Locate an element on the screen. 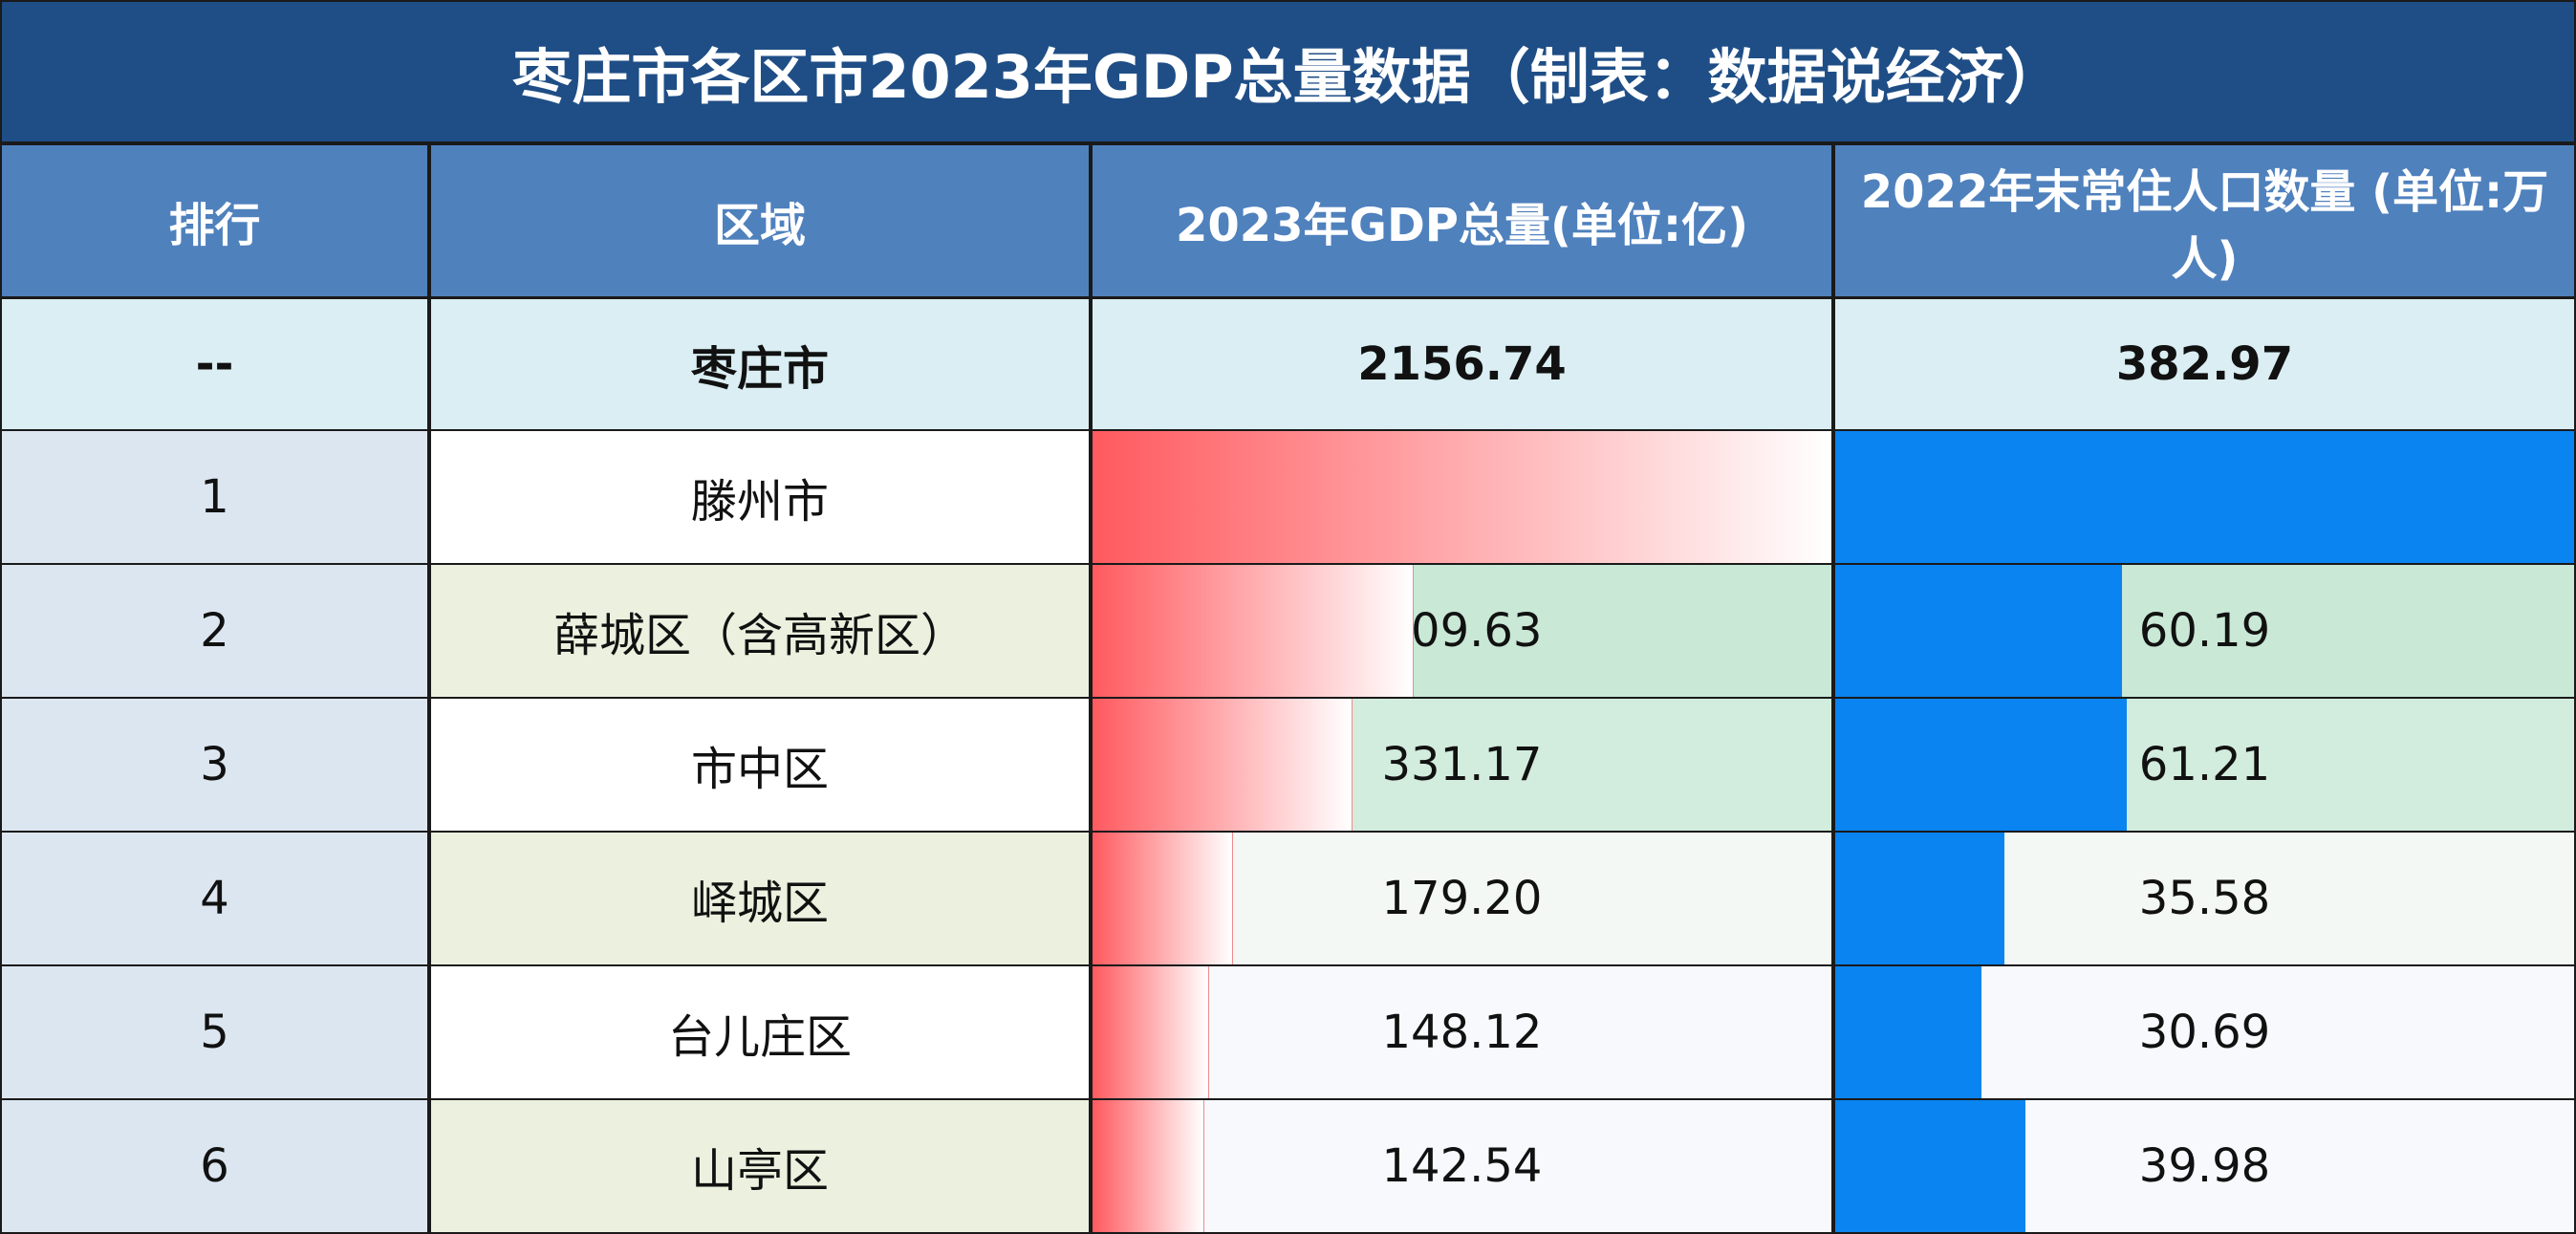 The width and height of the screenshot is (2576, 1234). table-title: 枣庄市各区市2023年GDP总量数据（制表：数据说经济） is located at coordinates (1288, 71).